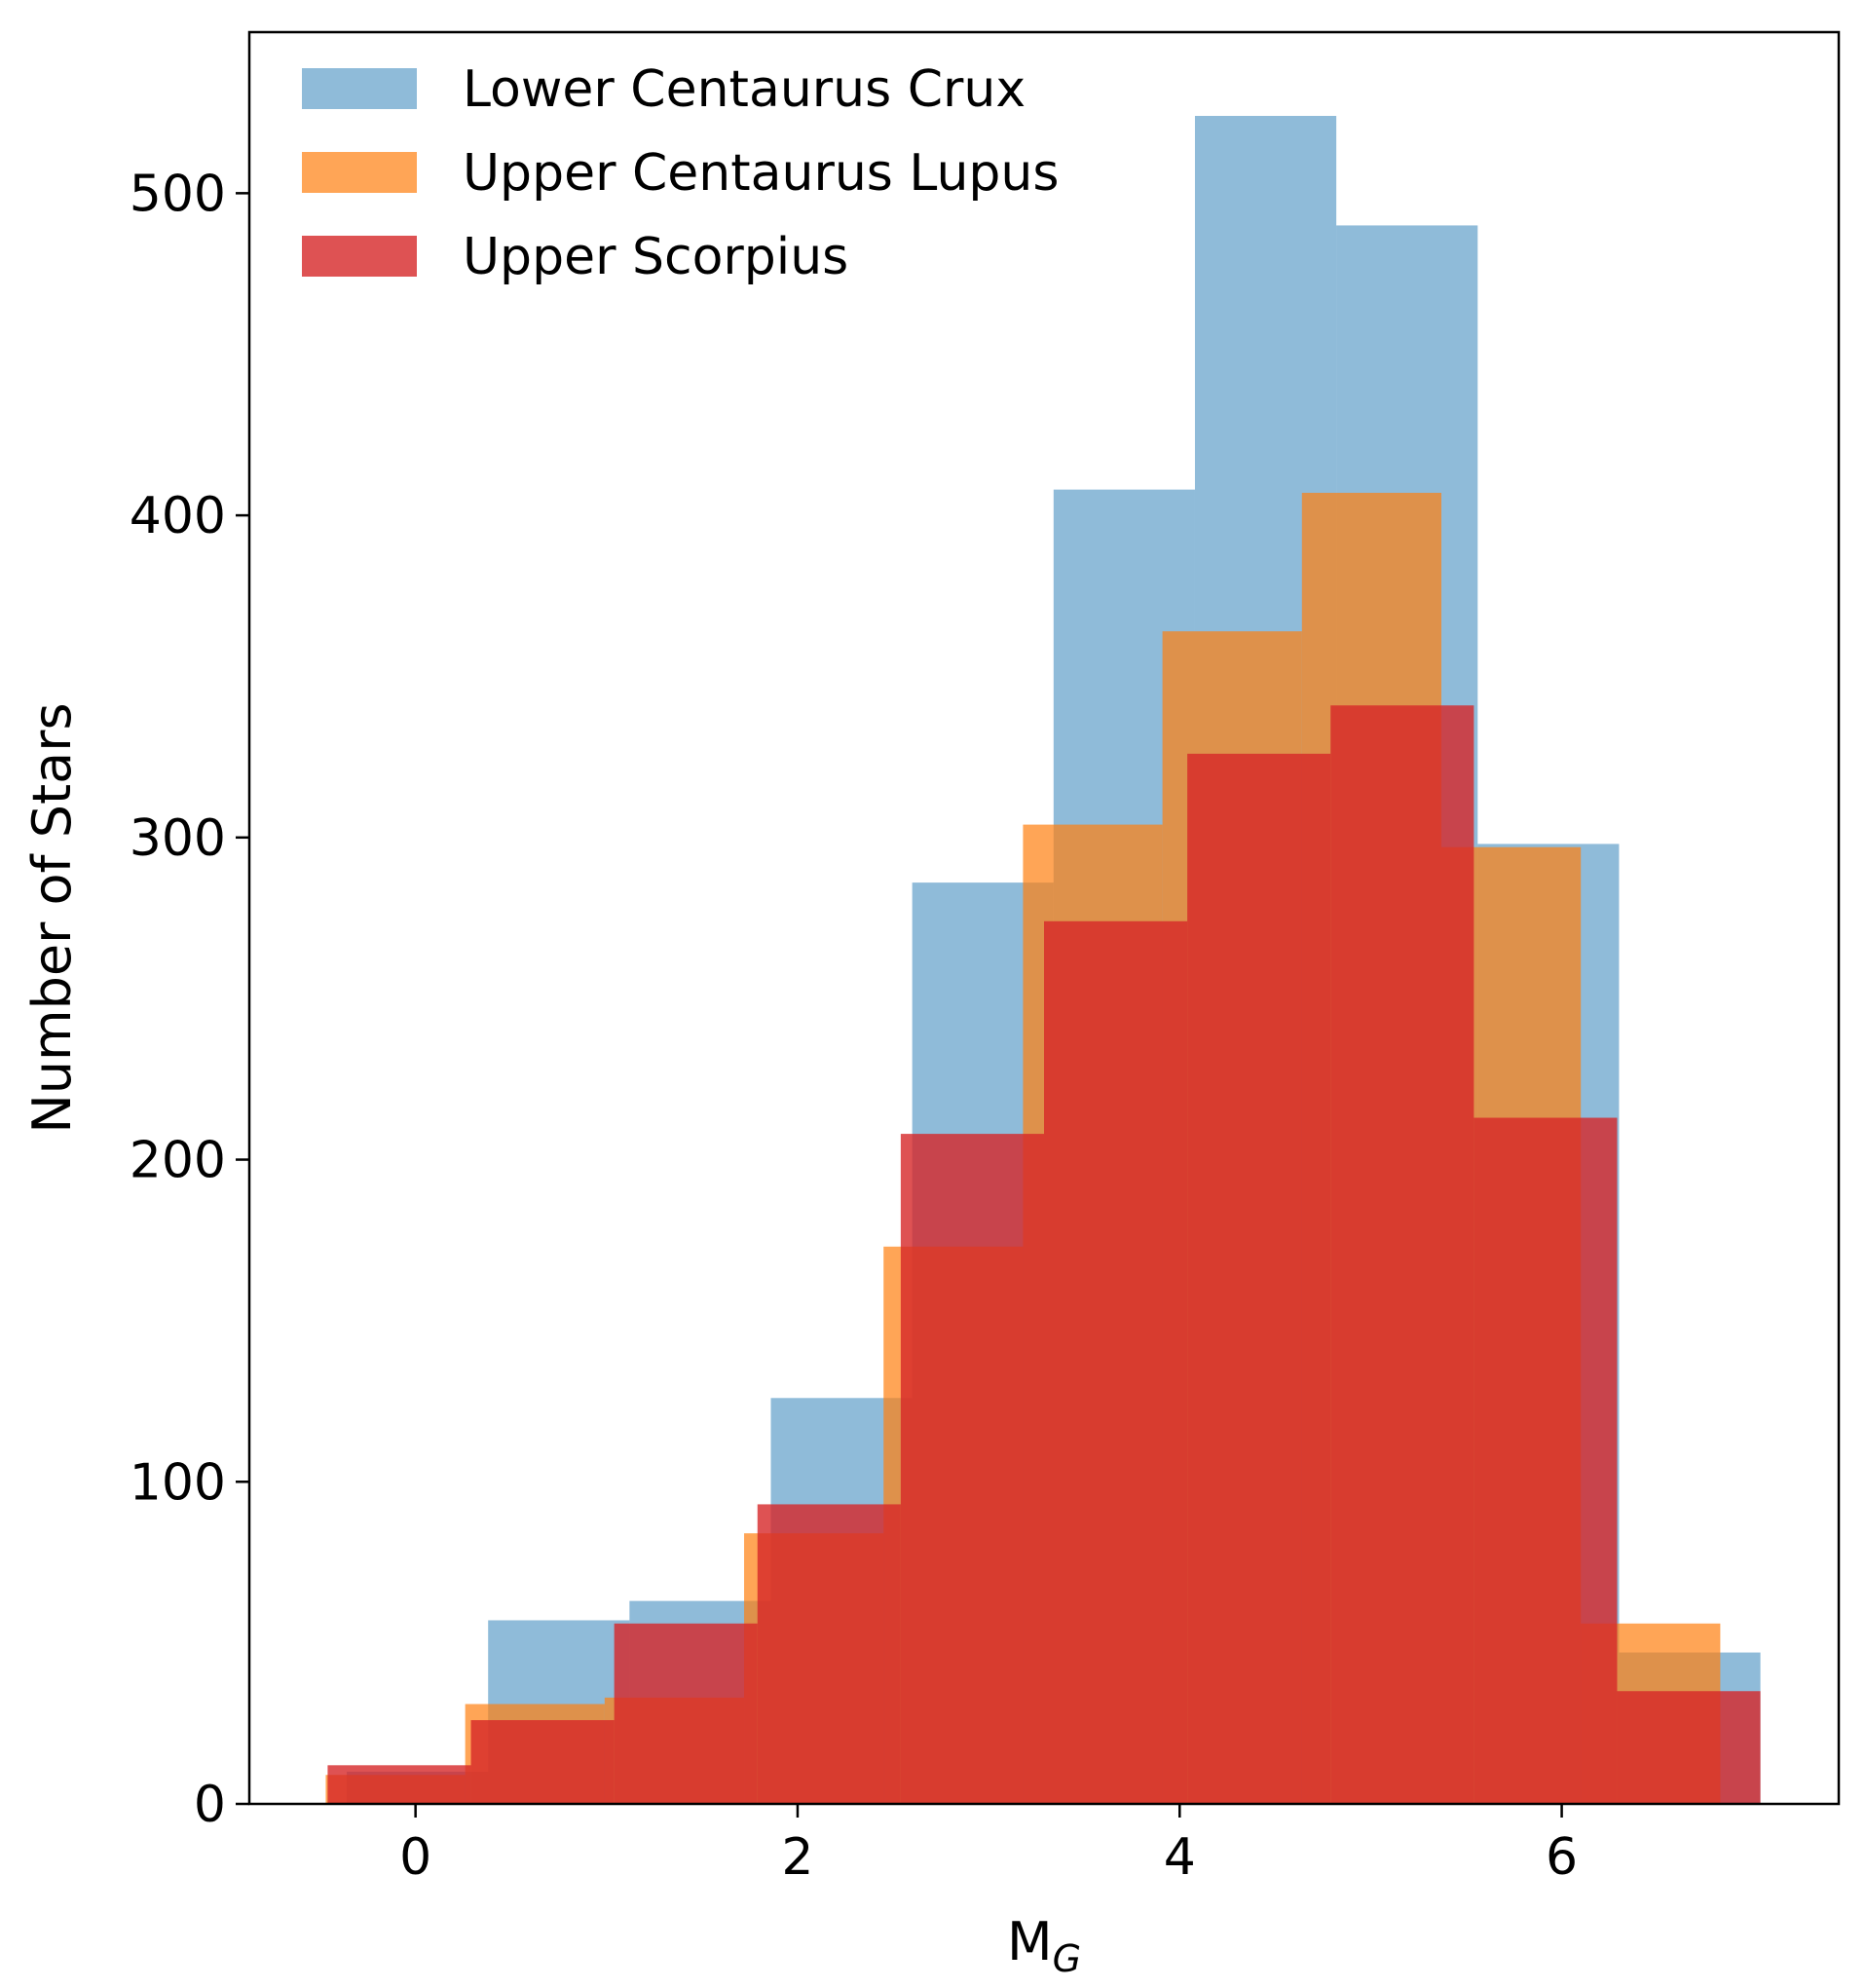 This screenshot has height=1988, width=1866. What do you see at coordinates (178, 1161) in the screenshot?
I see `y-tick-label-200: 200` at bounding box center [178, 1161].